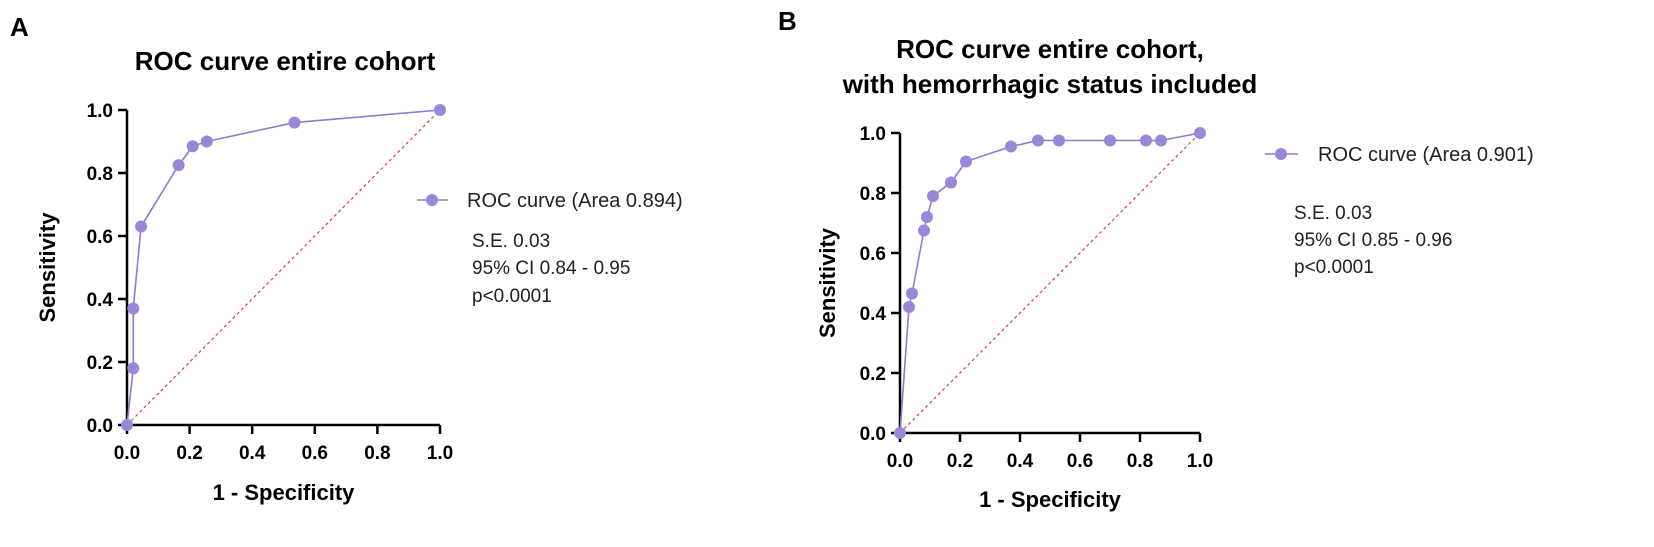 Image resolution: width=1654 pixels, height=547 pixels. I want to click on chart-a-reference-line, so click(283, 267).